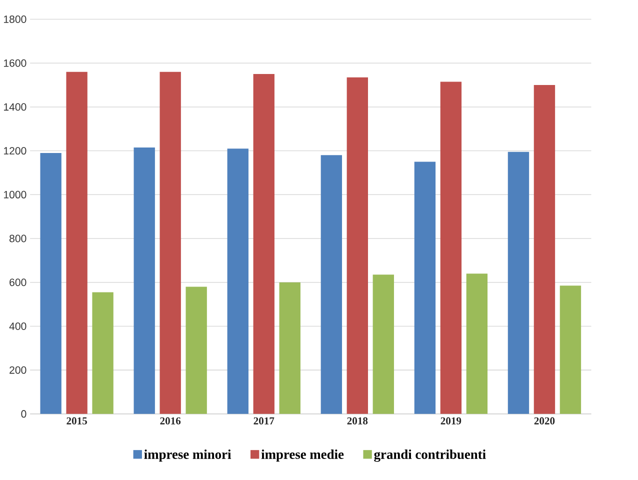  I want to click on y-tick-label: 1600, so click(15, 63).